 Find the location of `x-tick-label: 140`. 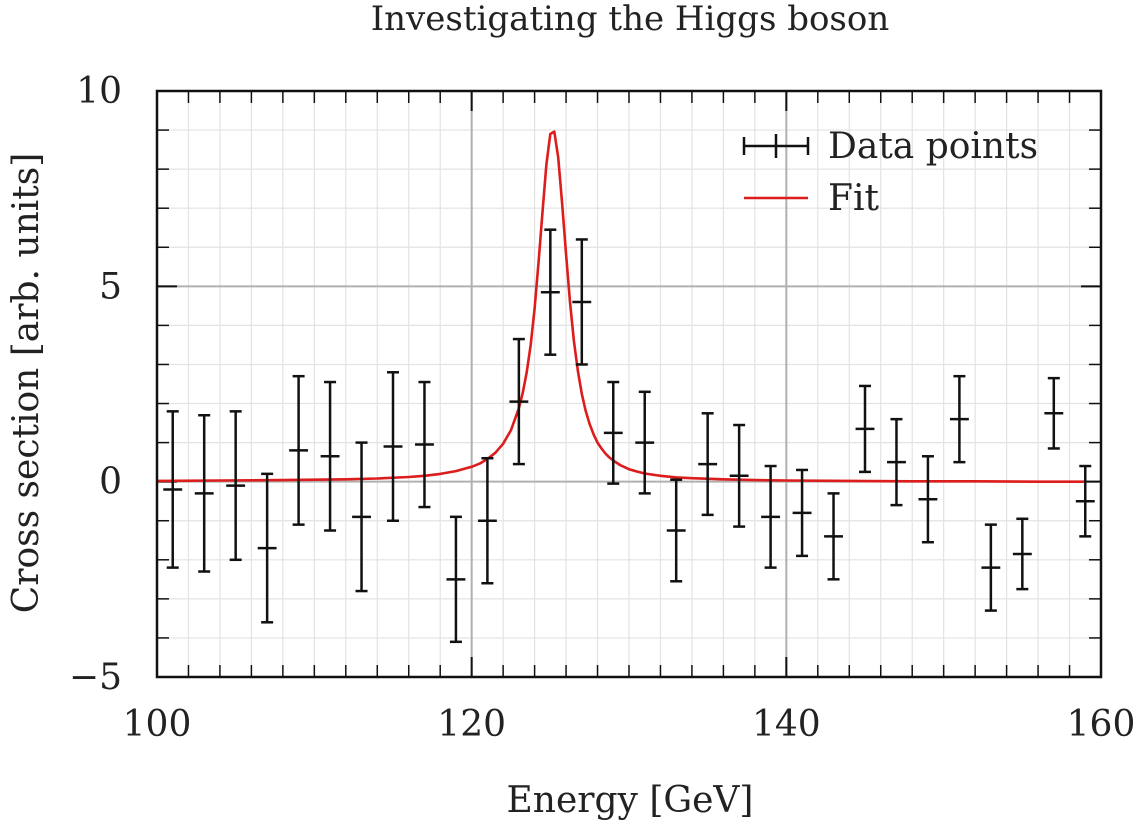

x-tick-label: 140 is located at coordinates (786, 724).